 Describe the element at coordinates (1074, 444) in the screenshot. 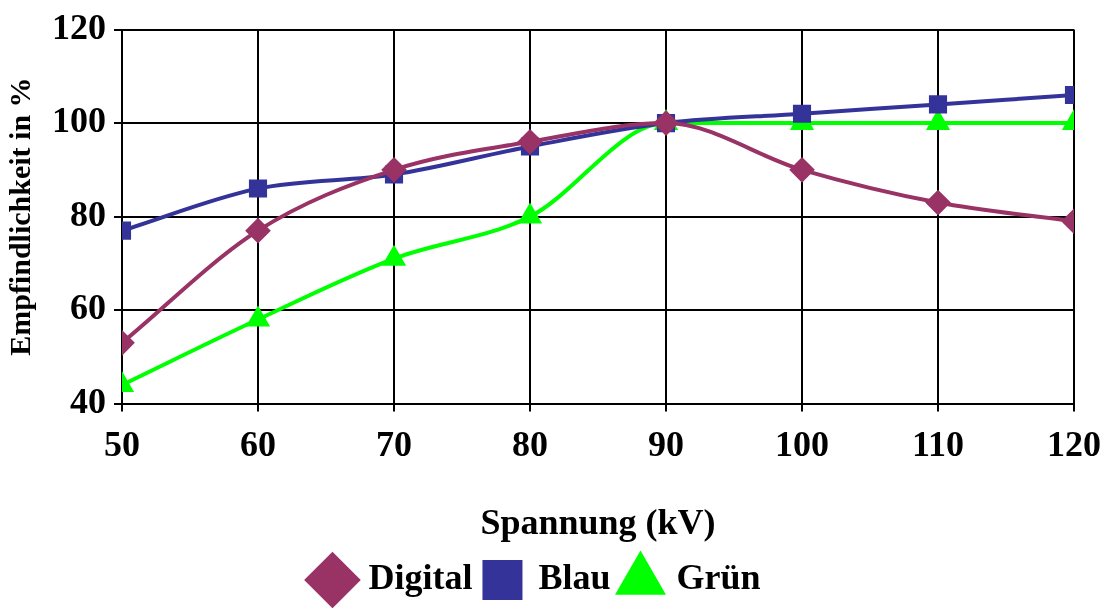

I see `x-tick-label: 120` at that location.